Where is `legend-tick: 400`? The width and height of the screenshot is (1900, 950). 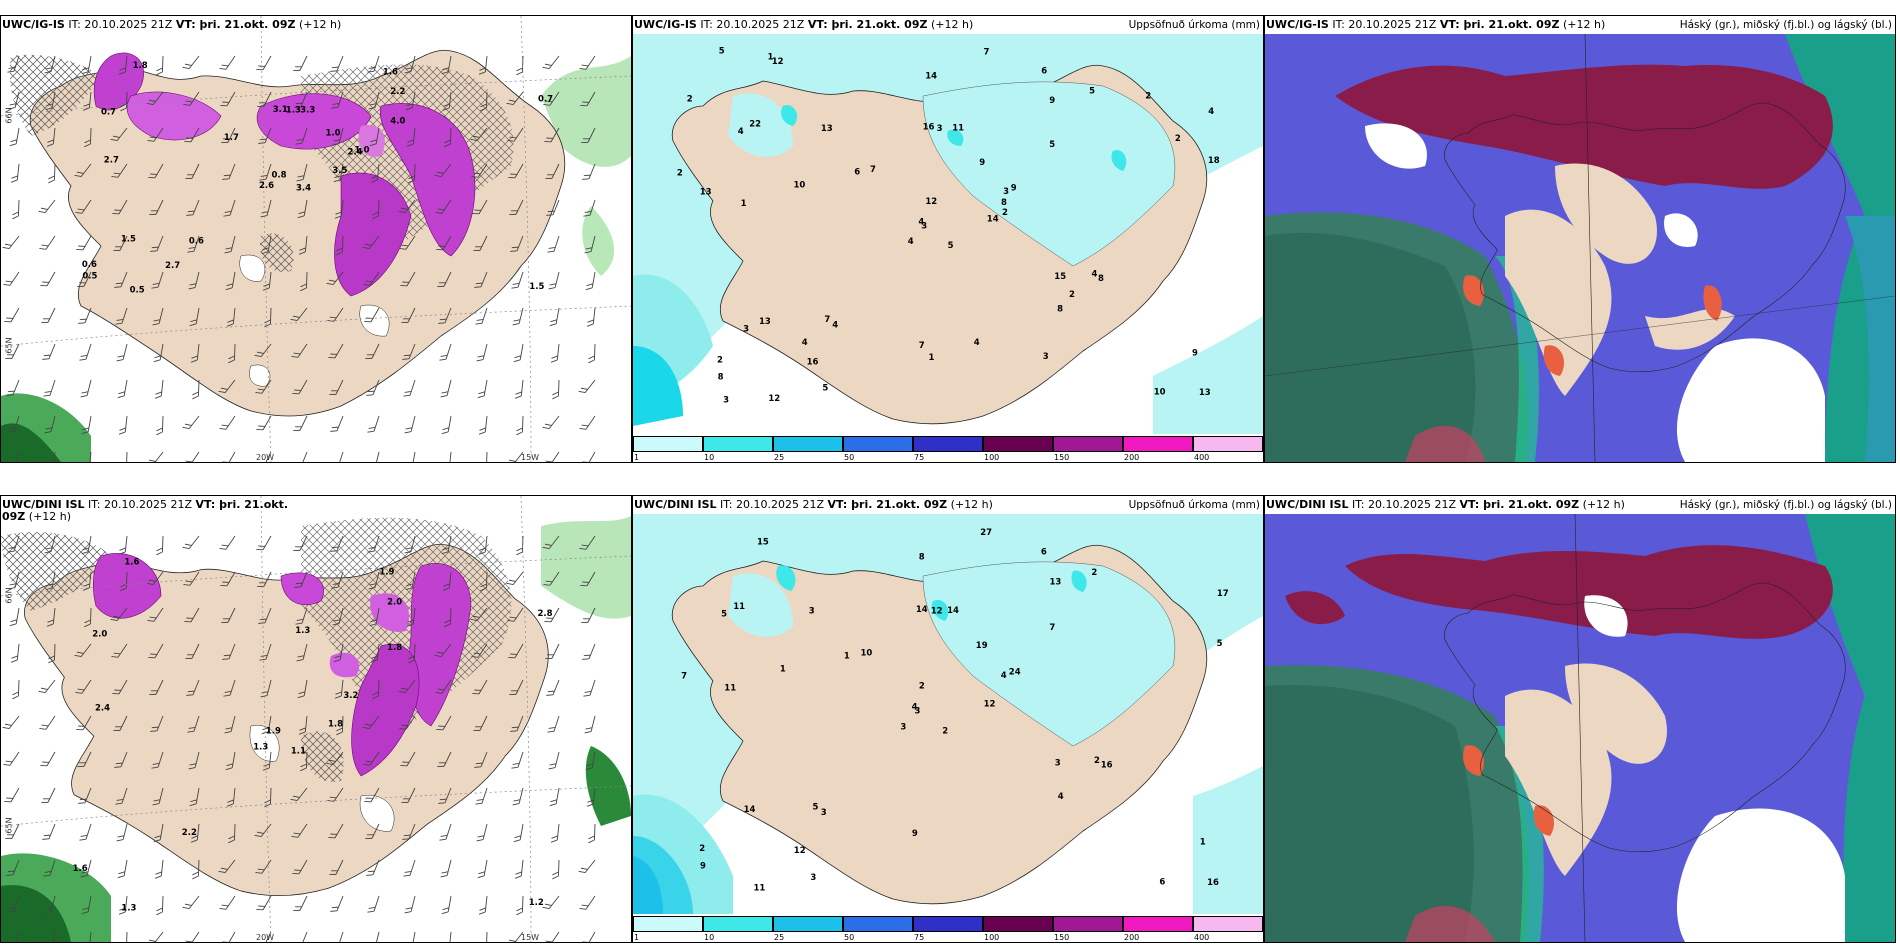
legend-tick: 400 is located at coordinates (1202, 937).